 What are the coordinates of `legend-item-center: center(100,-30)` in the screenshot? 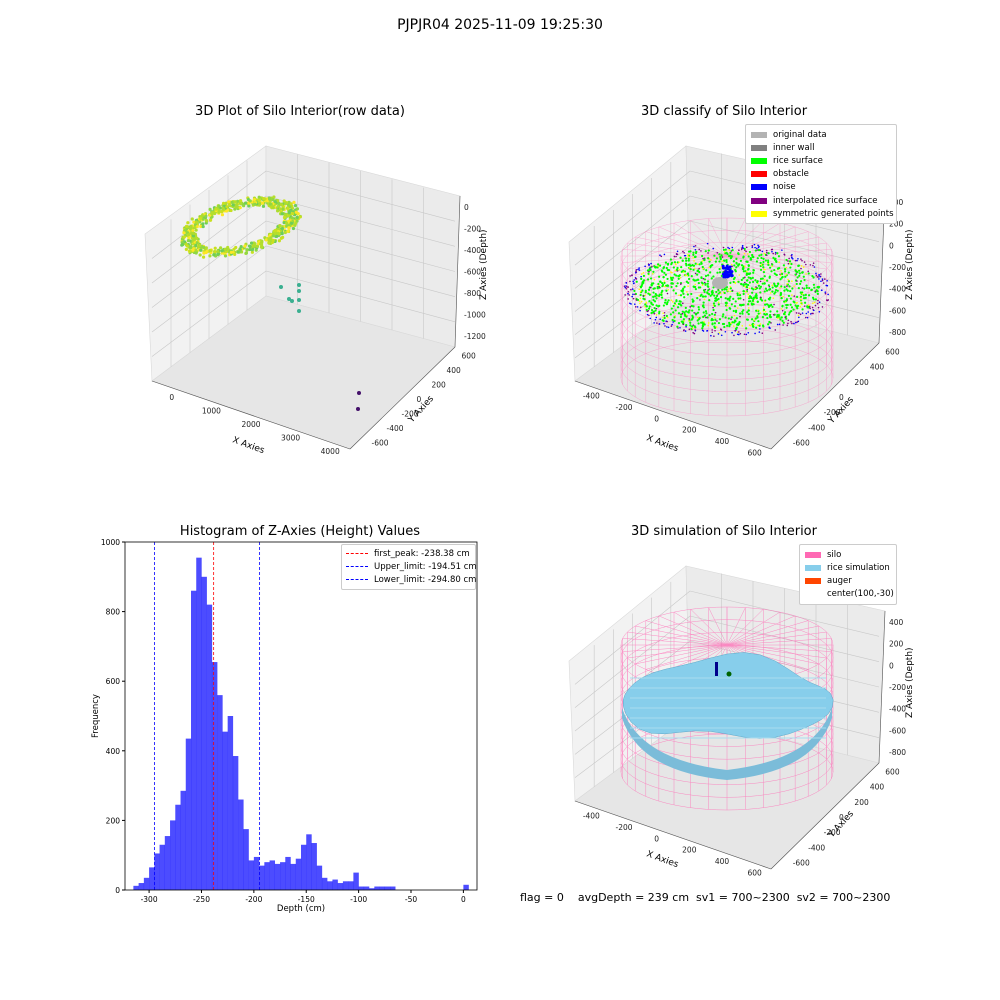 It's located at (860, 594).